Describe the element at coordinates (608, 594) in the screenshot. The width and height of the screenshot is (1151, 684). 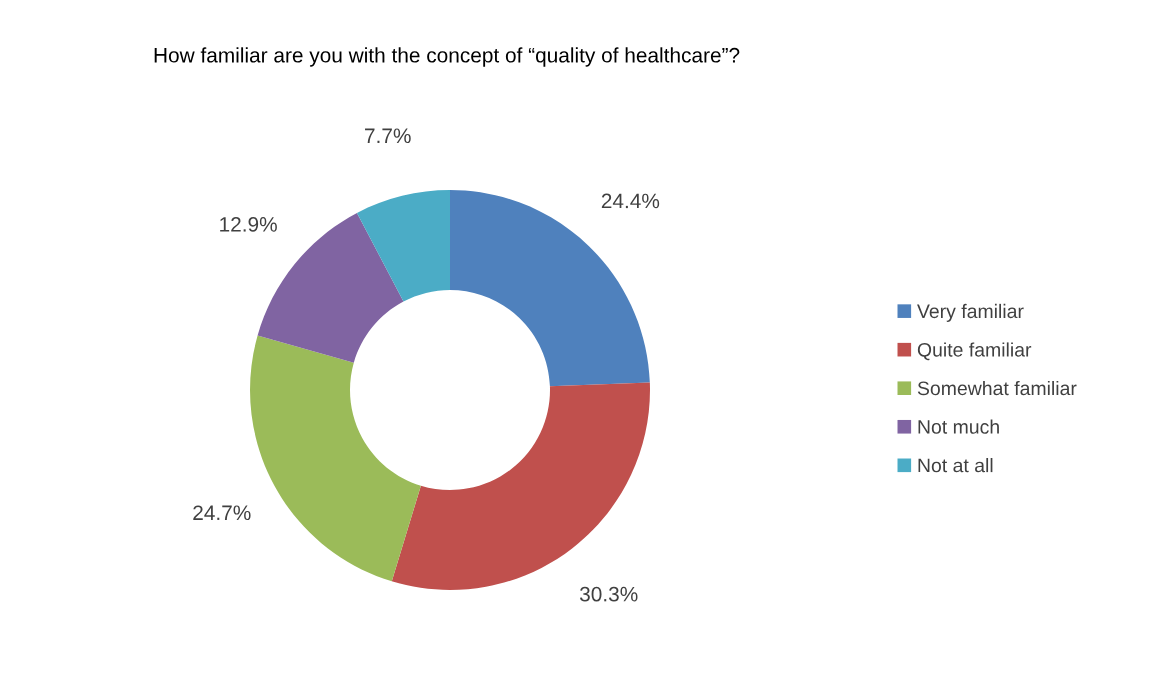
I see `data-label: 30.3%` at that location.